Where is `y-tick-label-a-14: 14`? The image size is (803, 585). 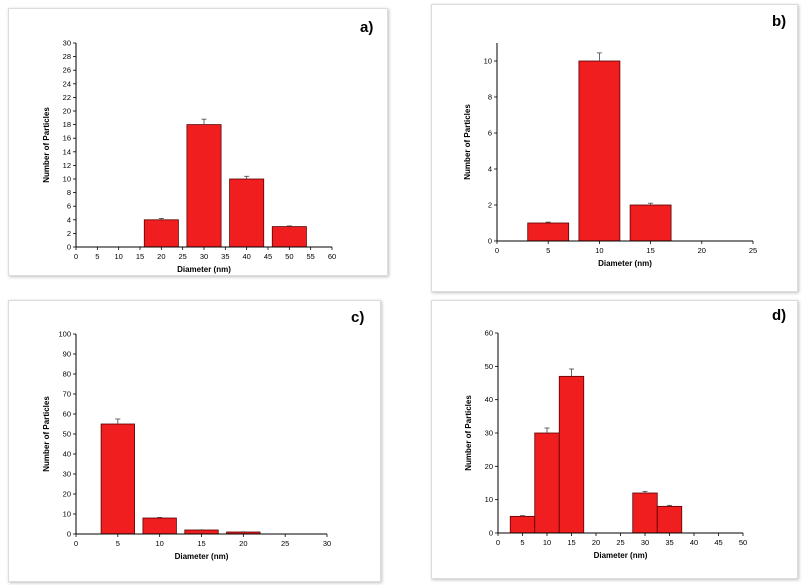 y-tick-label-a-14: 14 is located at coordinates (67, 151).